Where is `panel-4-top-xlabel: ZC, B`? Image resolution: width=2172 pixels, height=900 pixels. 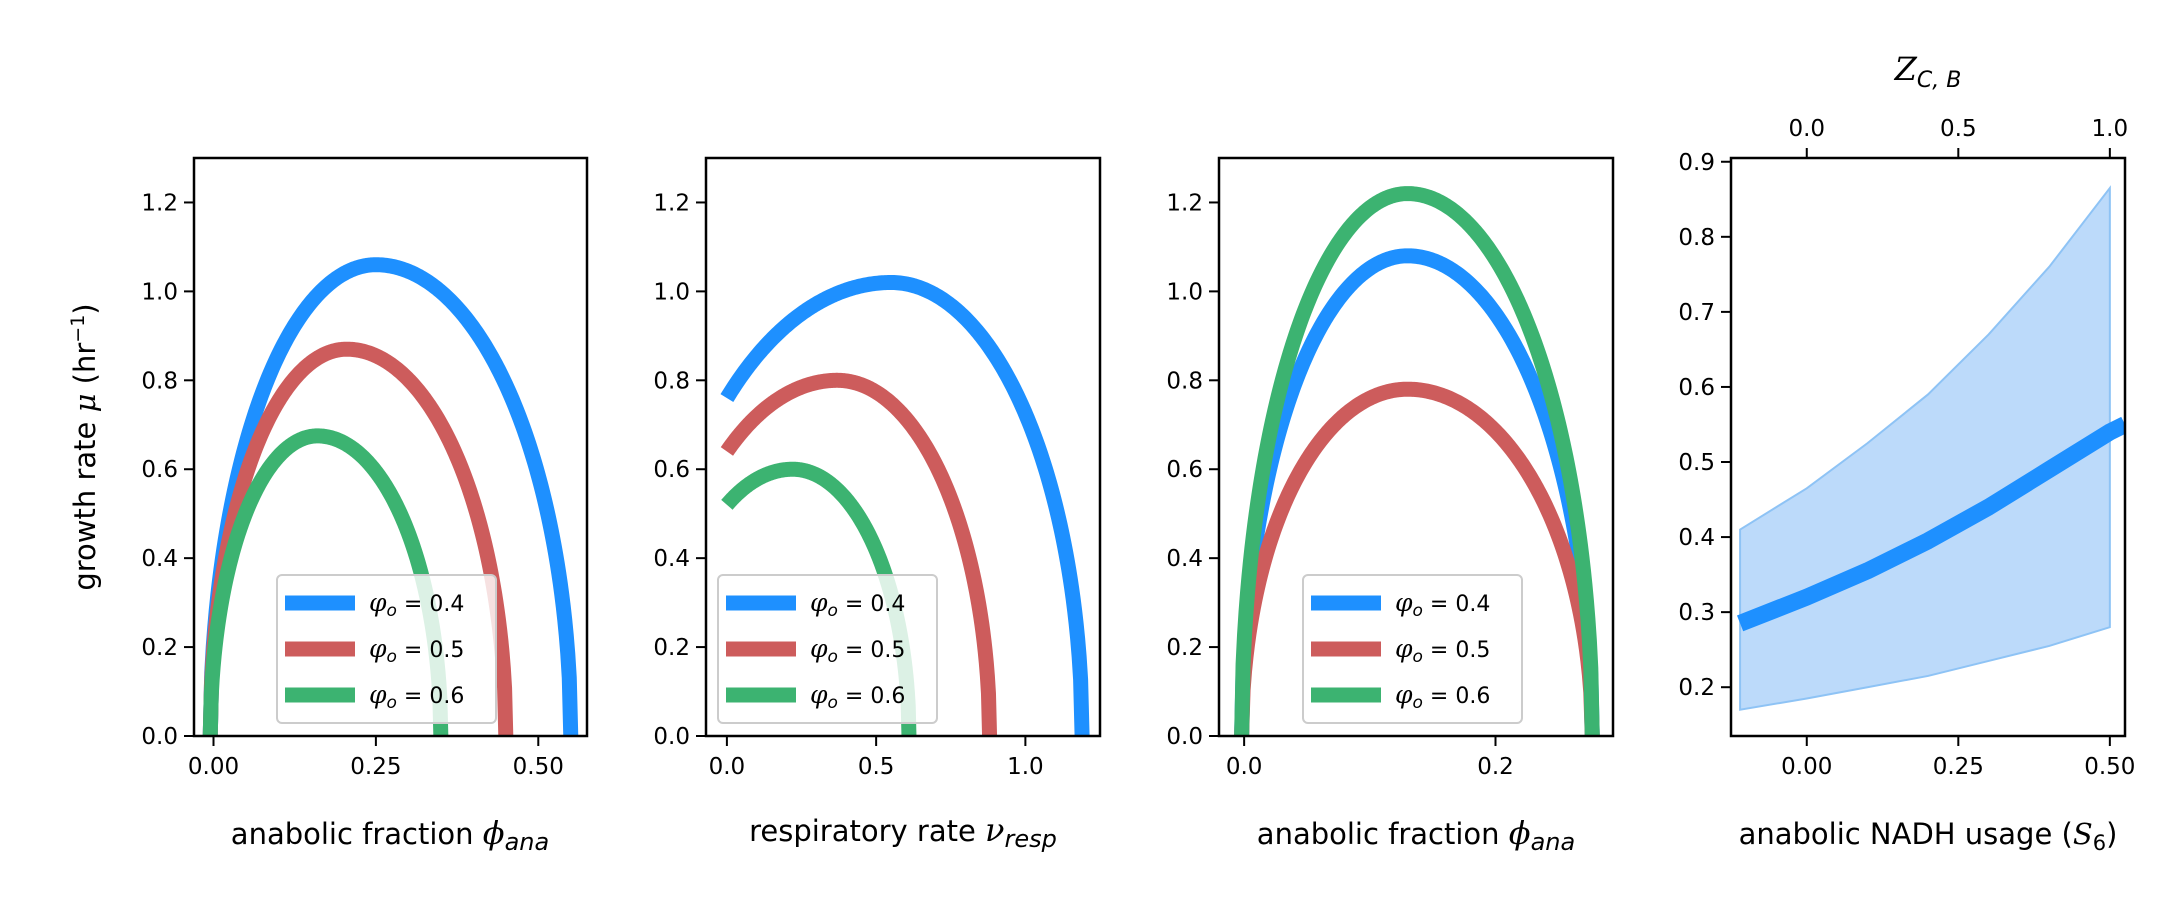
panel-4-top-xlabel: ZC, B is located at coordinates (1928, 71).